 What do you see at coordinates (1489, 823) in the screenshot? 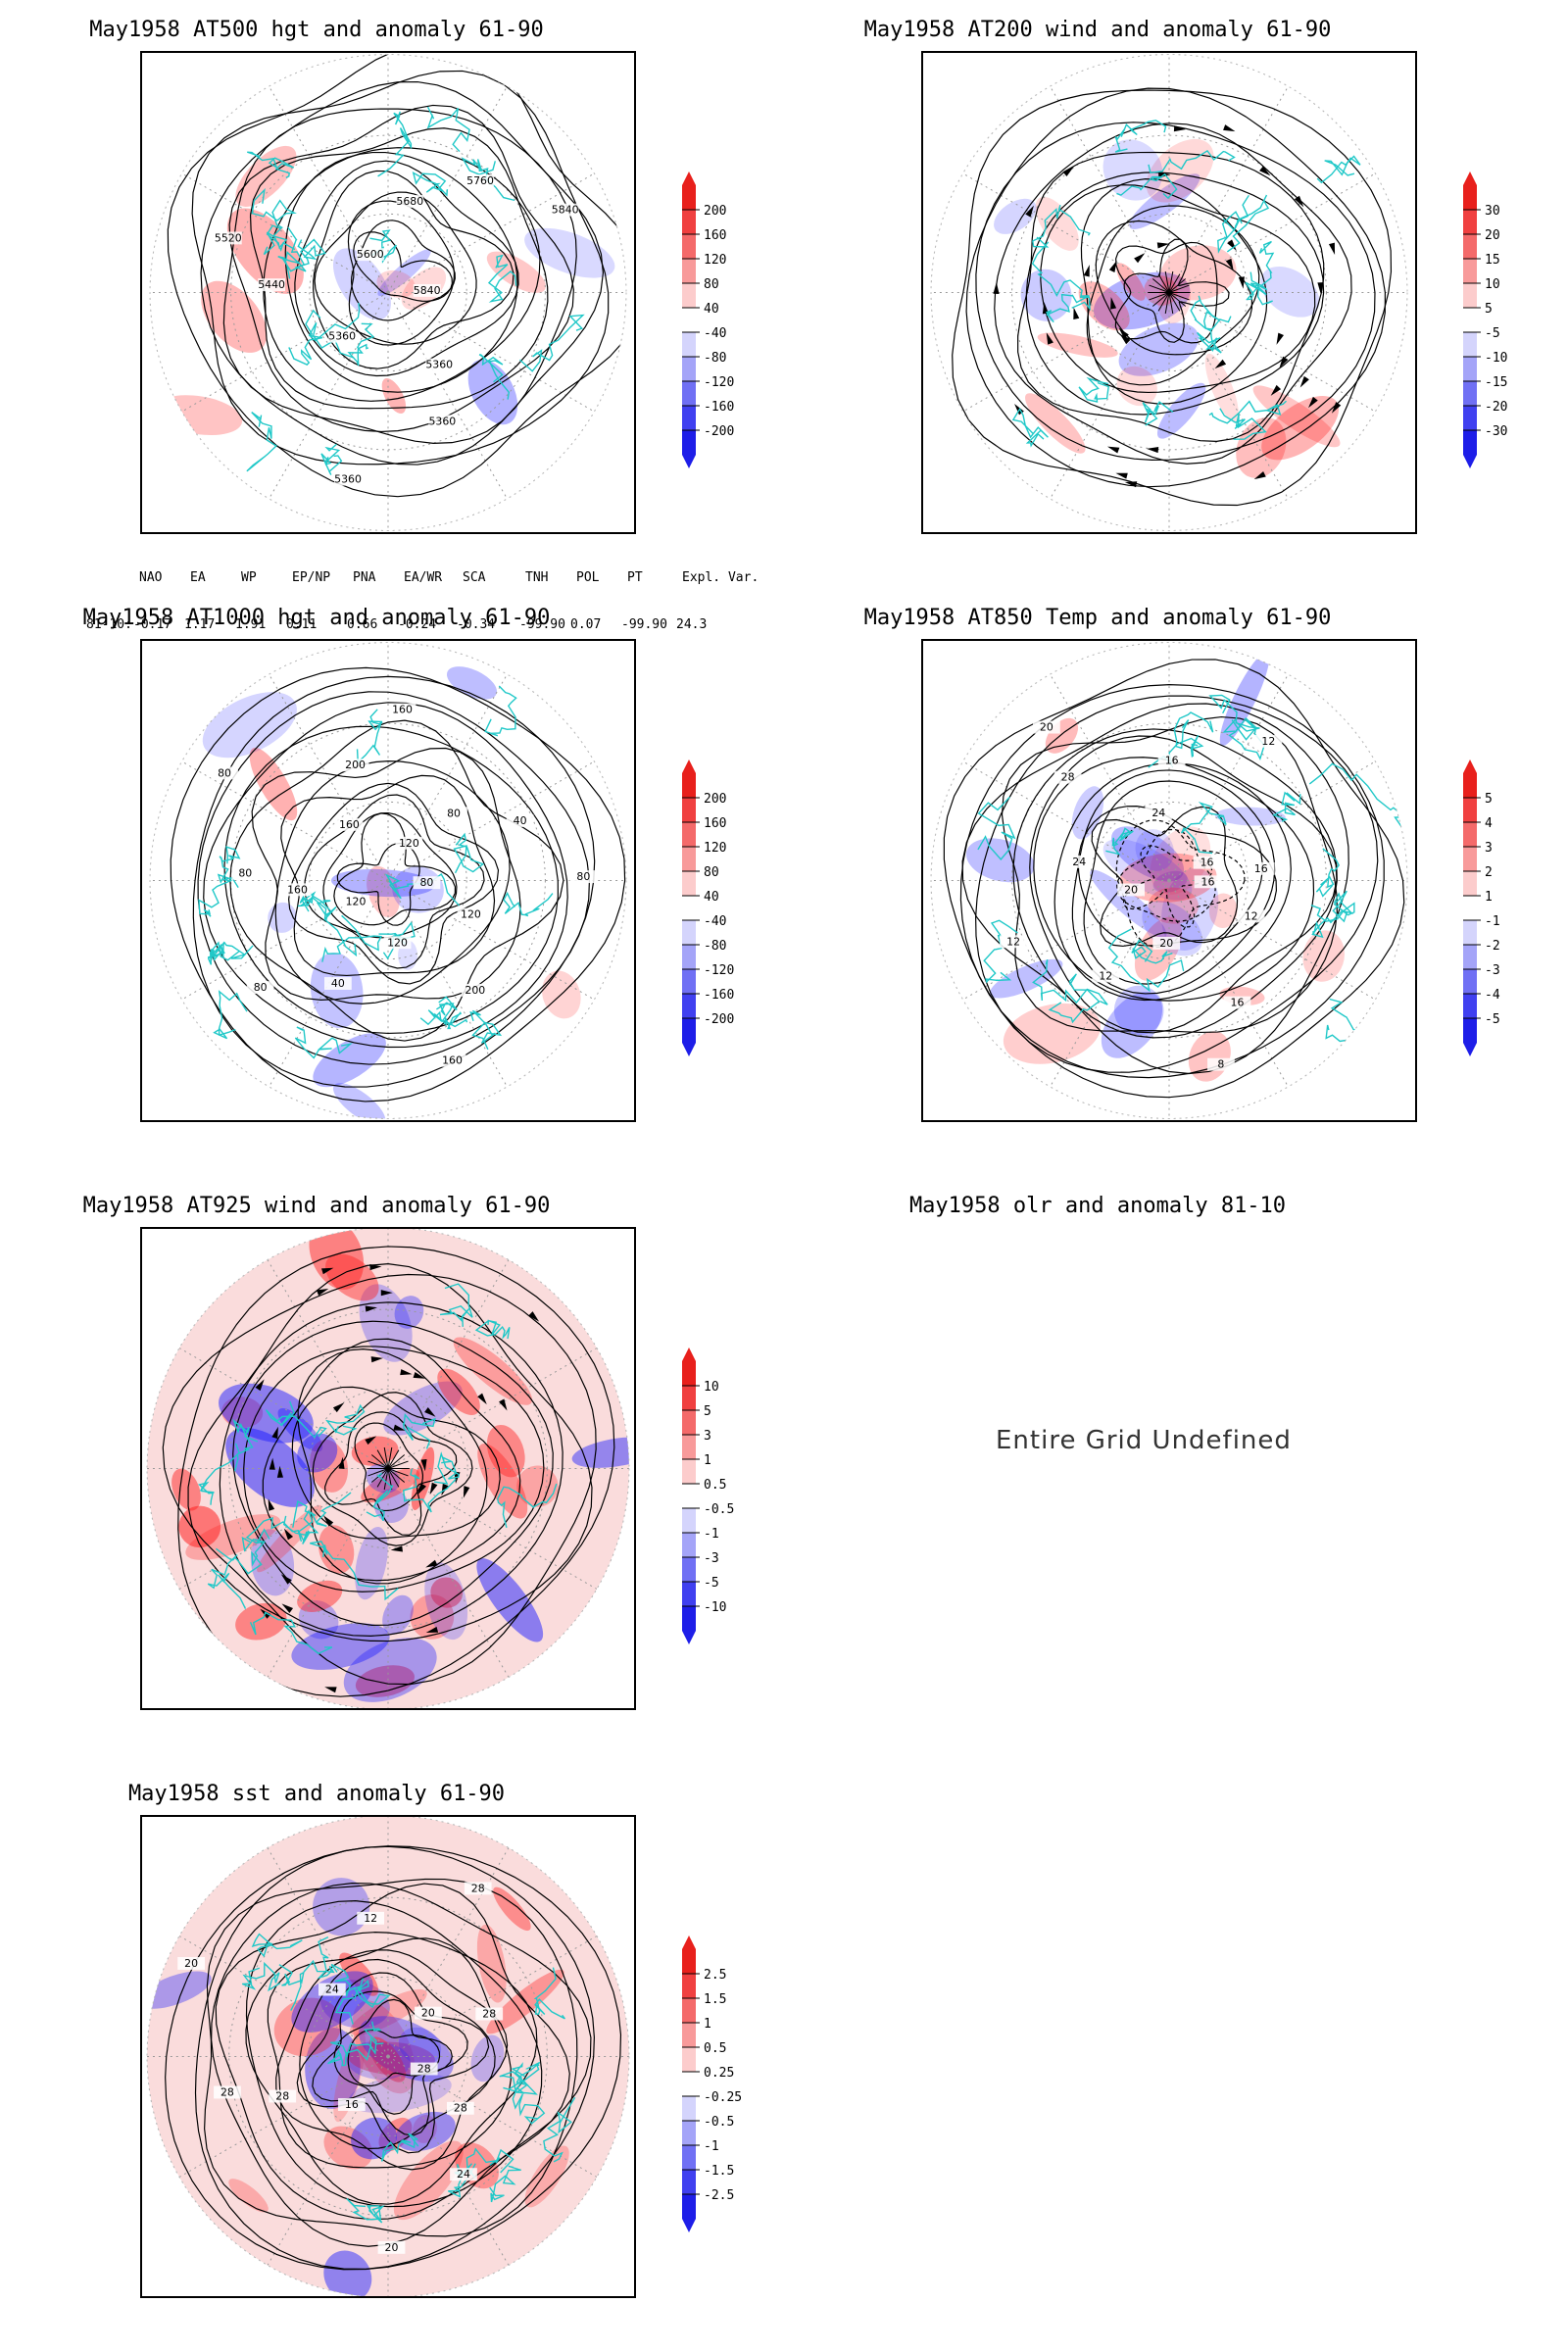
I see `colorbar-label: 4` at bounding box center [1489, 823].